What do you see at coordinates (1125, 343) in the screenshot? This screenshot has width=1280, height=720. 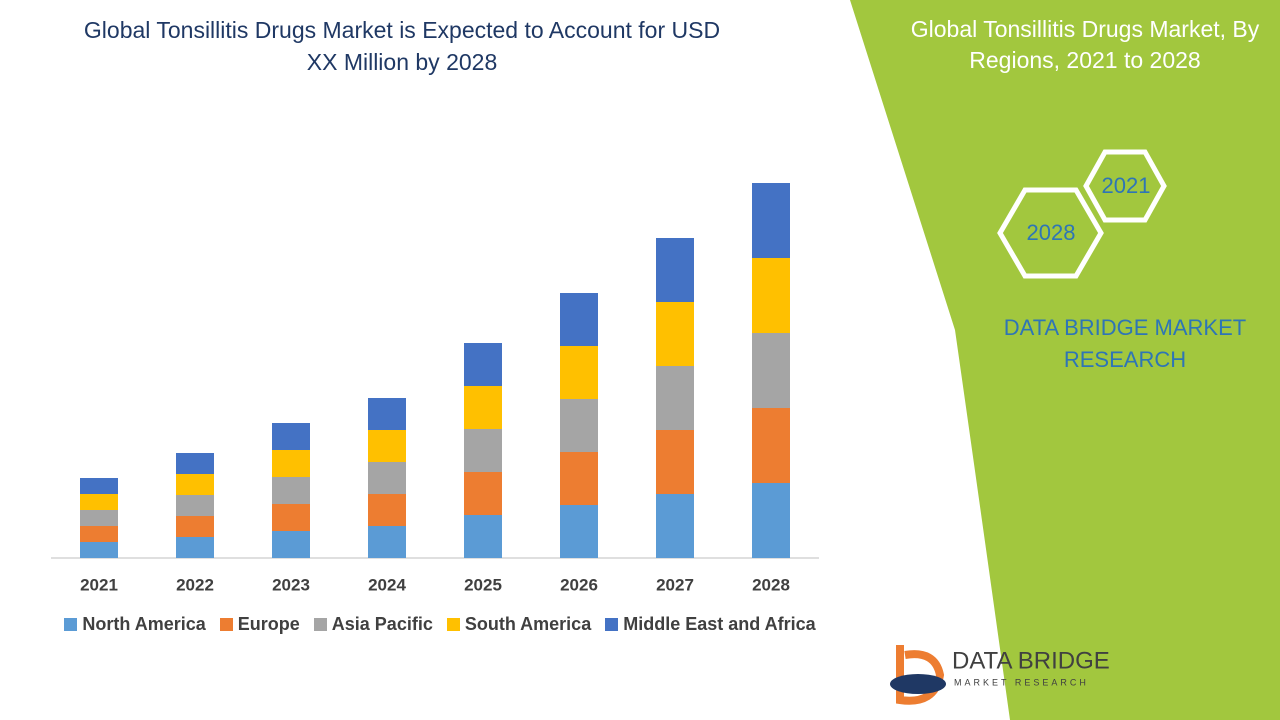 I see `brand: DATA BRIDGE MARKET RESEARCH` at bounding box center [1125, 343].